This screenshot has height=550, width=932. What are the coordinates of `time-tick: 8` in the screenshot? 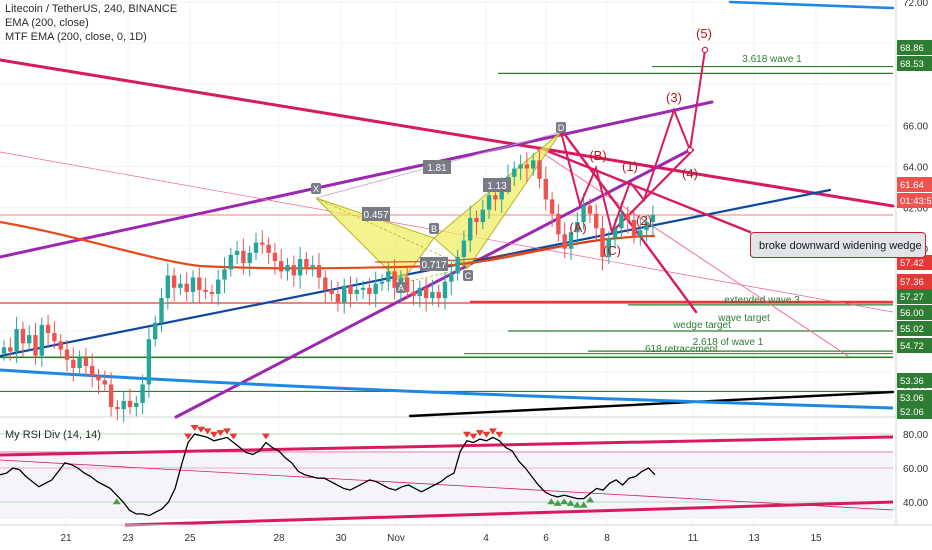 It's located at (607, 538).